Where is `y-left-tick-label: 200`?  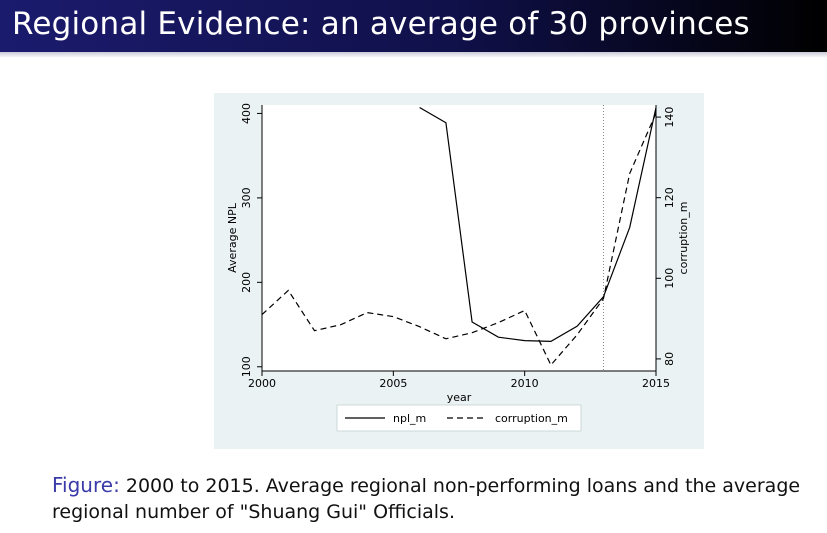
y-left-tick-label: 200 is located at coordinates (246, 282).